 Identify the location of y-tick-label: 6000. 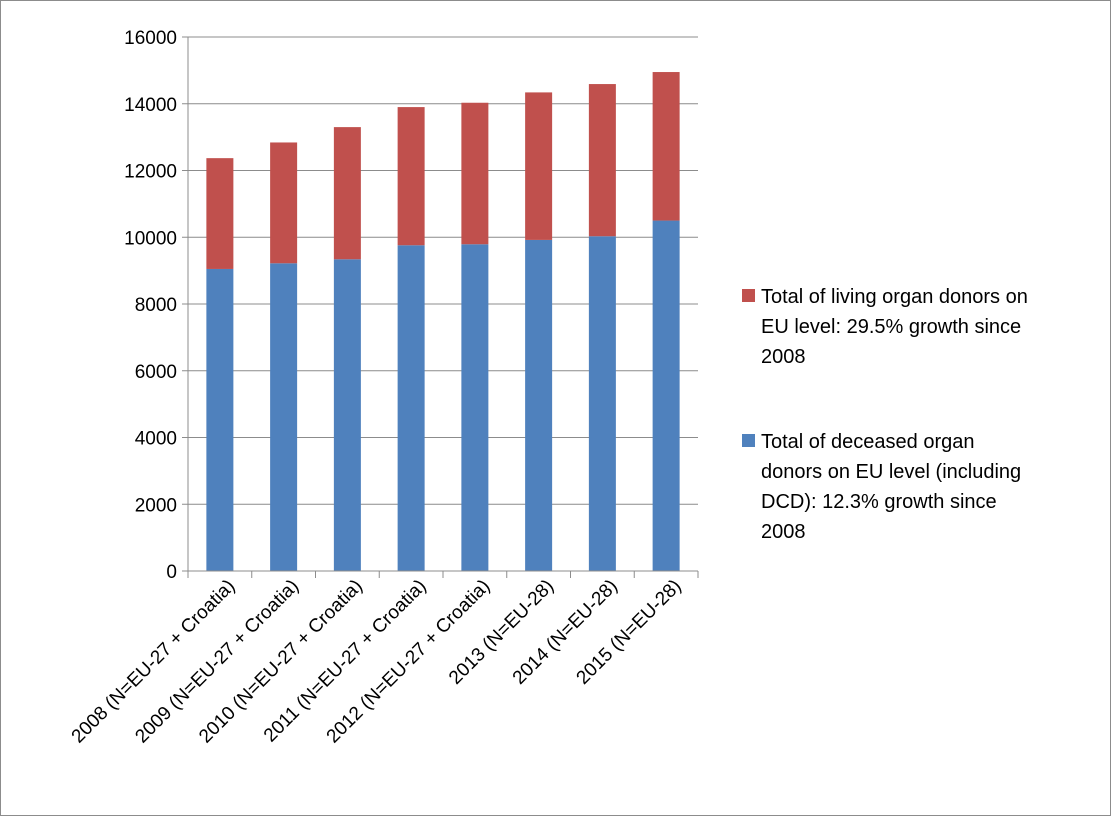
(156, 372).